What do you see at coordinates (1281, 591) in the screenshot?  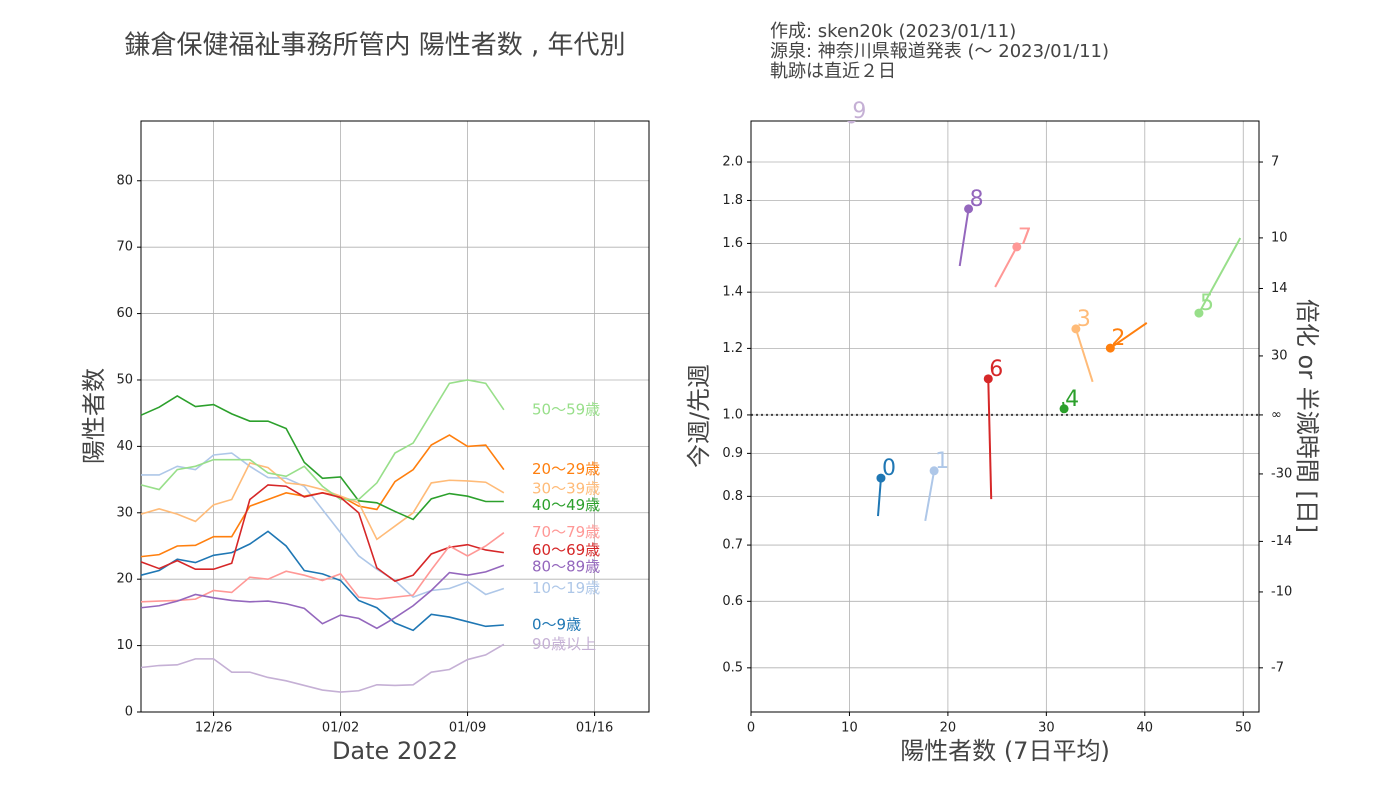 I see `y2-tick-label: -10` at bounding box center [1281, 591].